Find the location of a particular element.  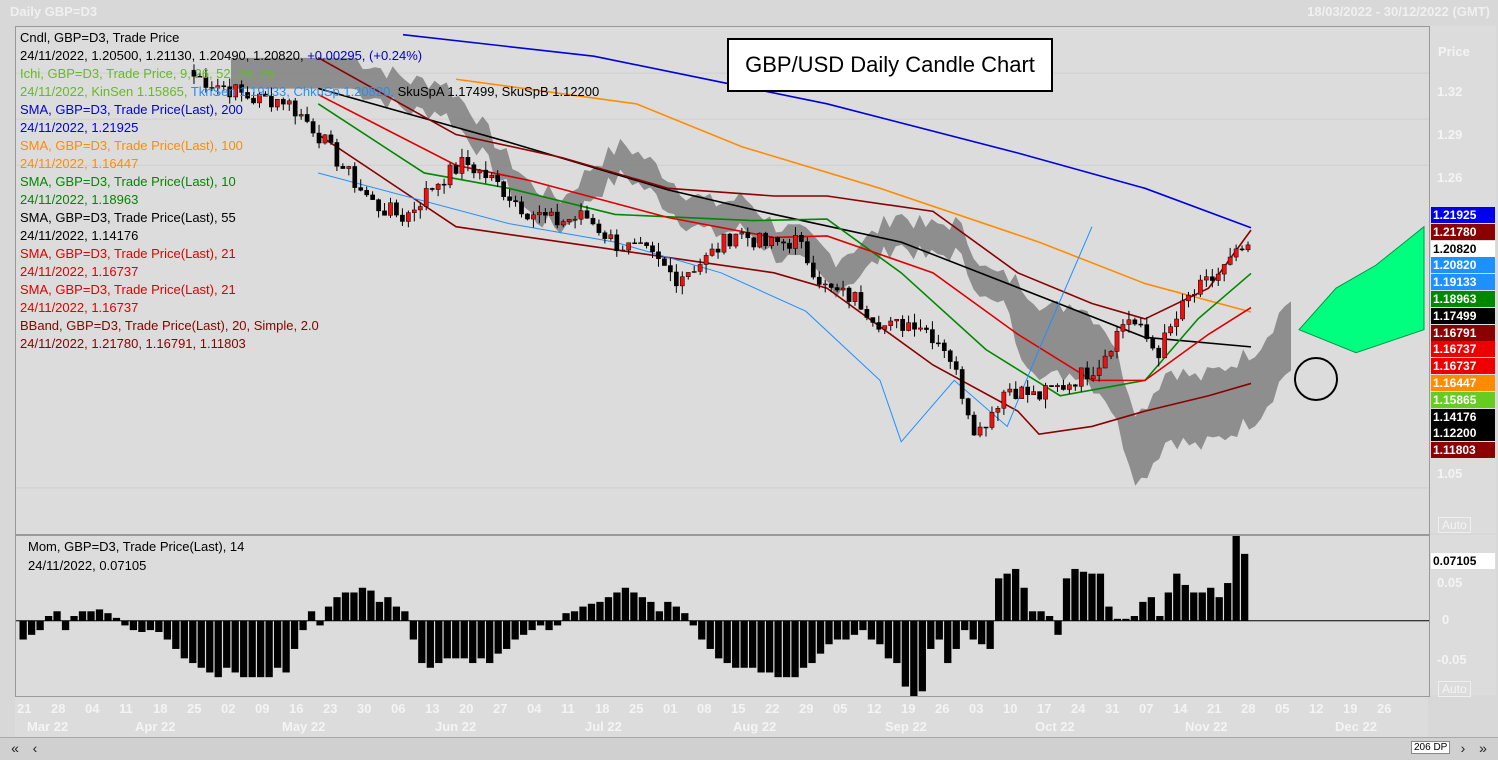

chart-title-box: GBP/USD Daily Candle Chart is located at coordinates (890, 65).